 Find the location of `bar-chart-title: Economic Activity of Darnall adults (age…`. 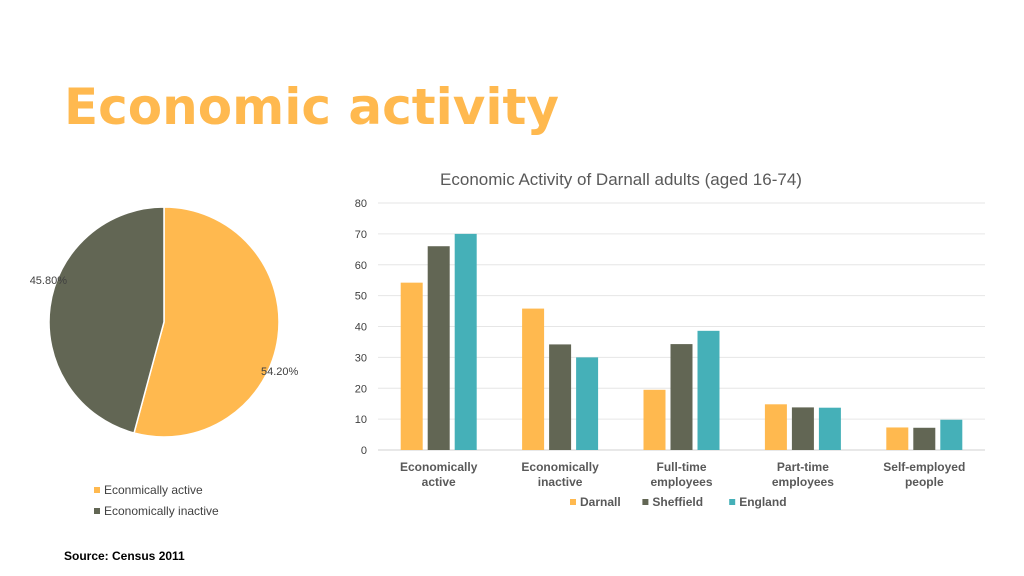

bar-chart-title: Economic Activity of Darnall adults (age… is located at coordinates (621, 179).